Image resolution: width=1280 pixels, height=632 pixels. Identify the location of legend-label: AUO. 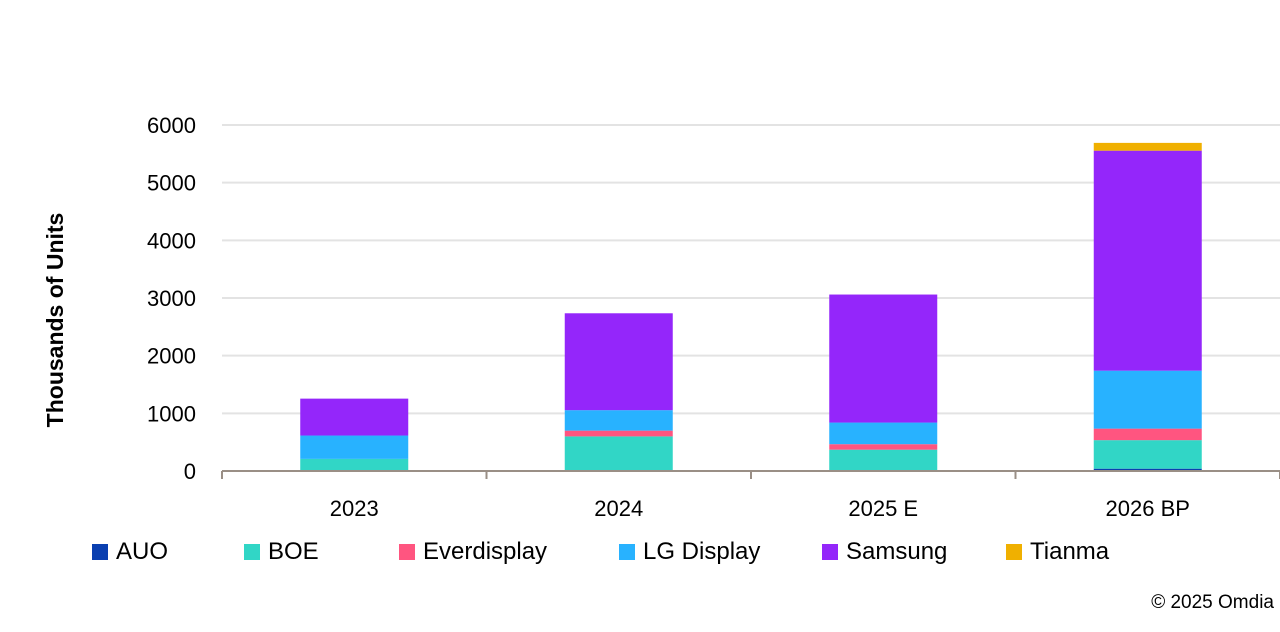
(142, 551).